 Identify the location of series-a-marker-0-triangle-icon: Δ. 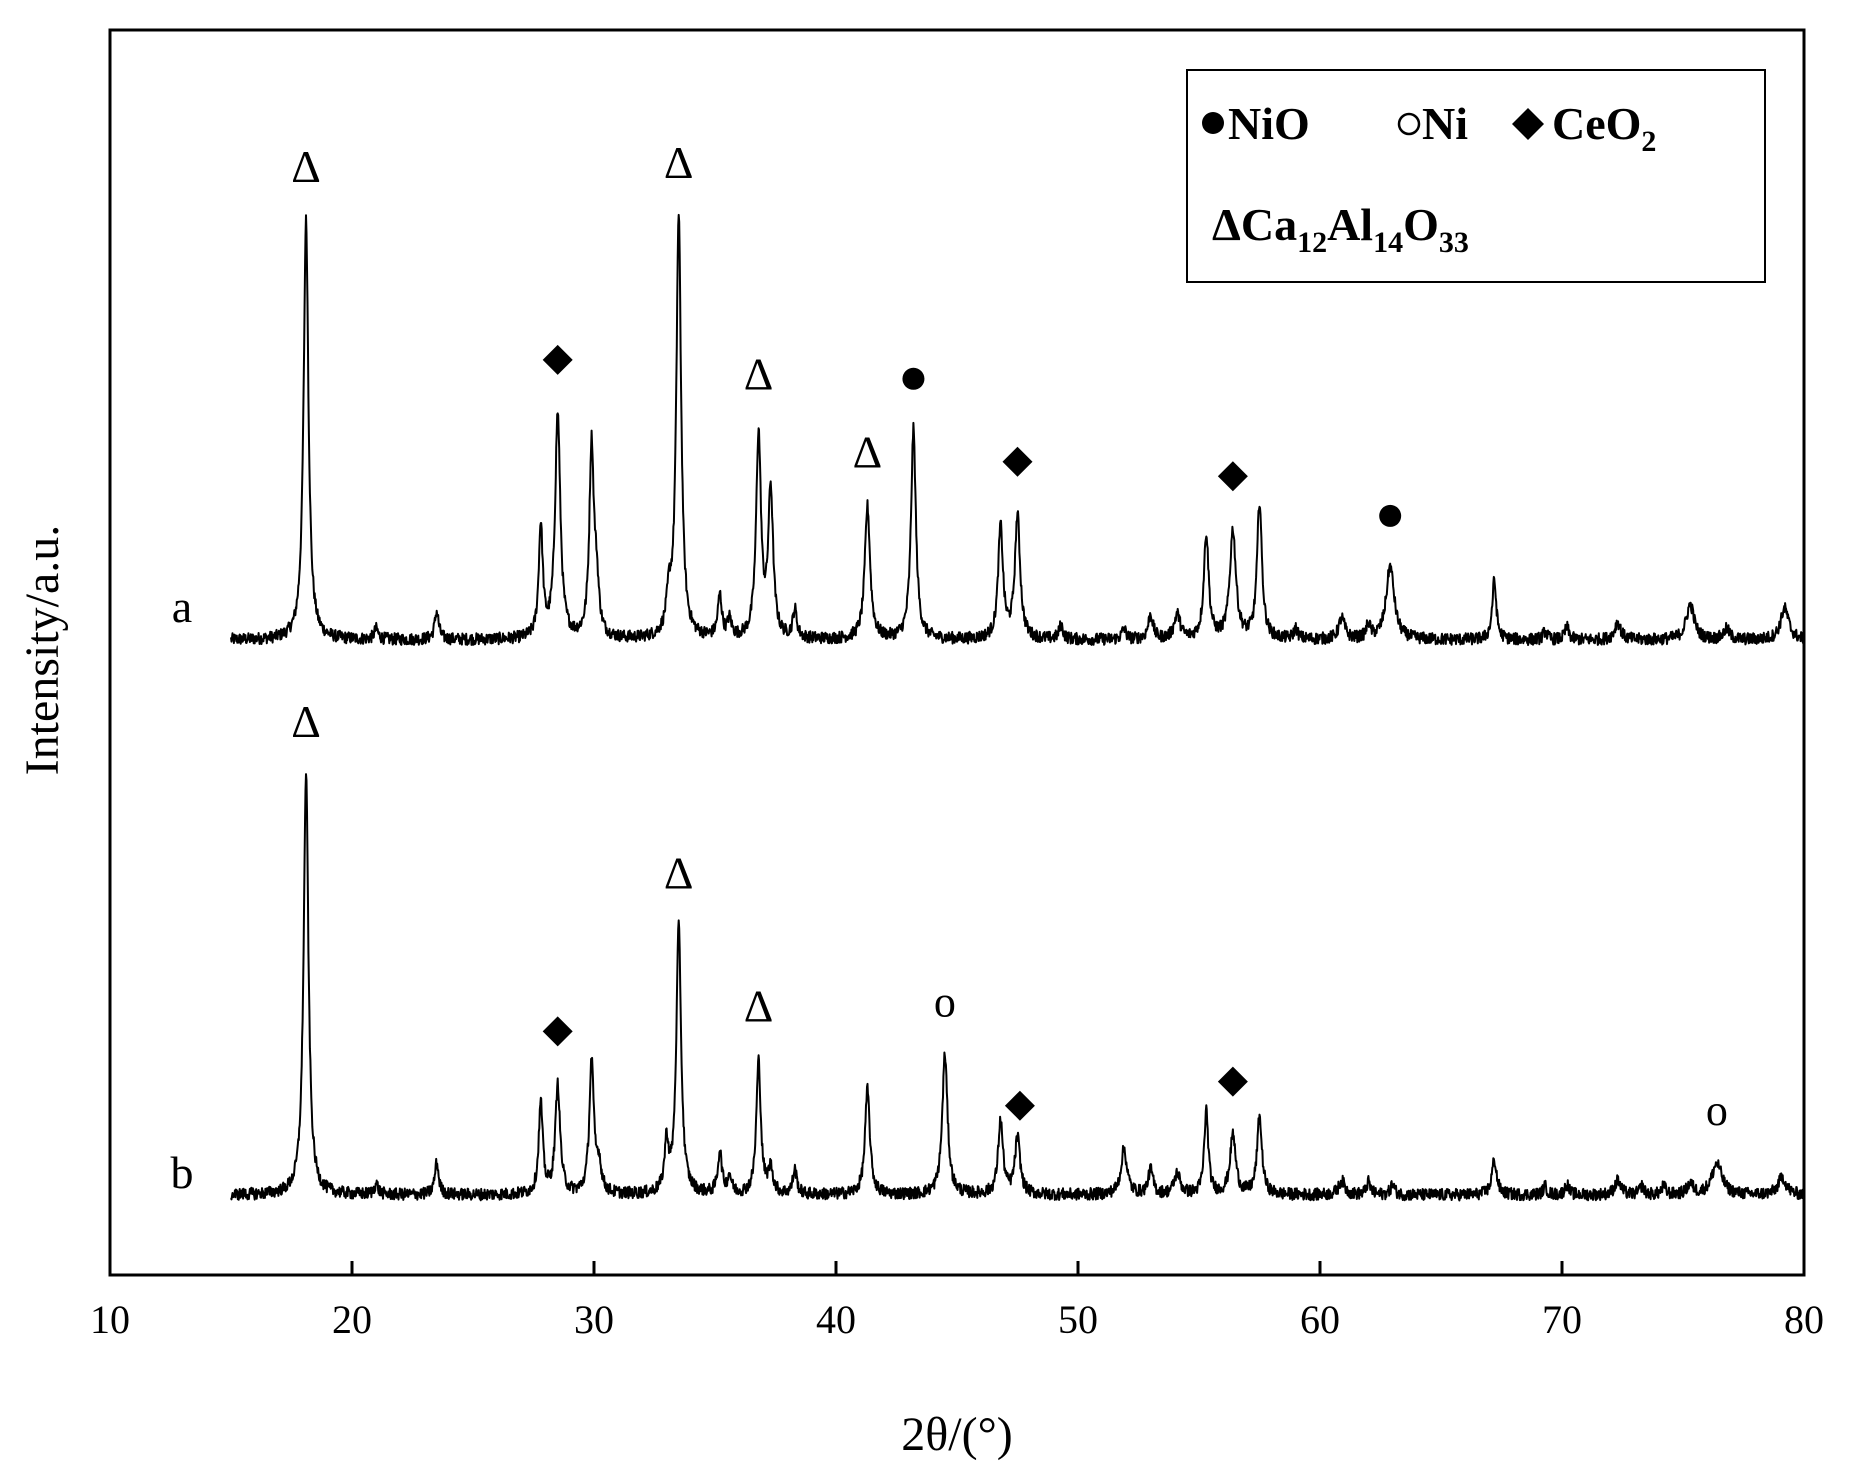
(306, 166).